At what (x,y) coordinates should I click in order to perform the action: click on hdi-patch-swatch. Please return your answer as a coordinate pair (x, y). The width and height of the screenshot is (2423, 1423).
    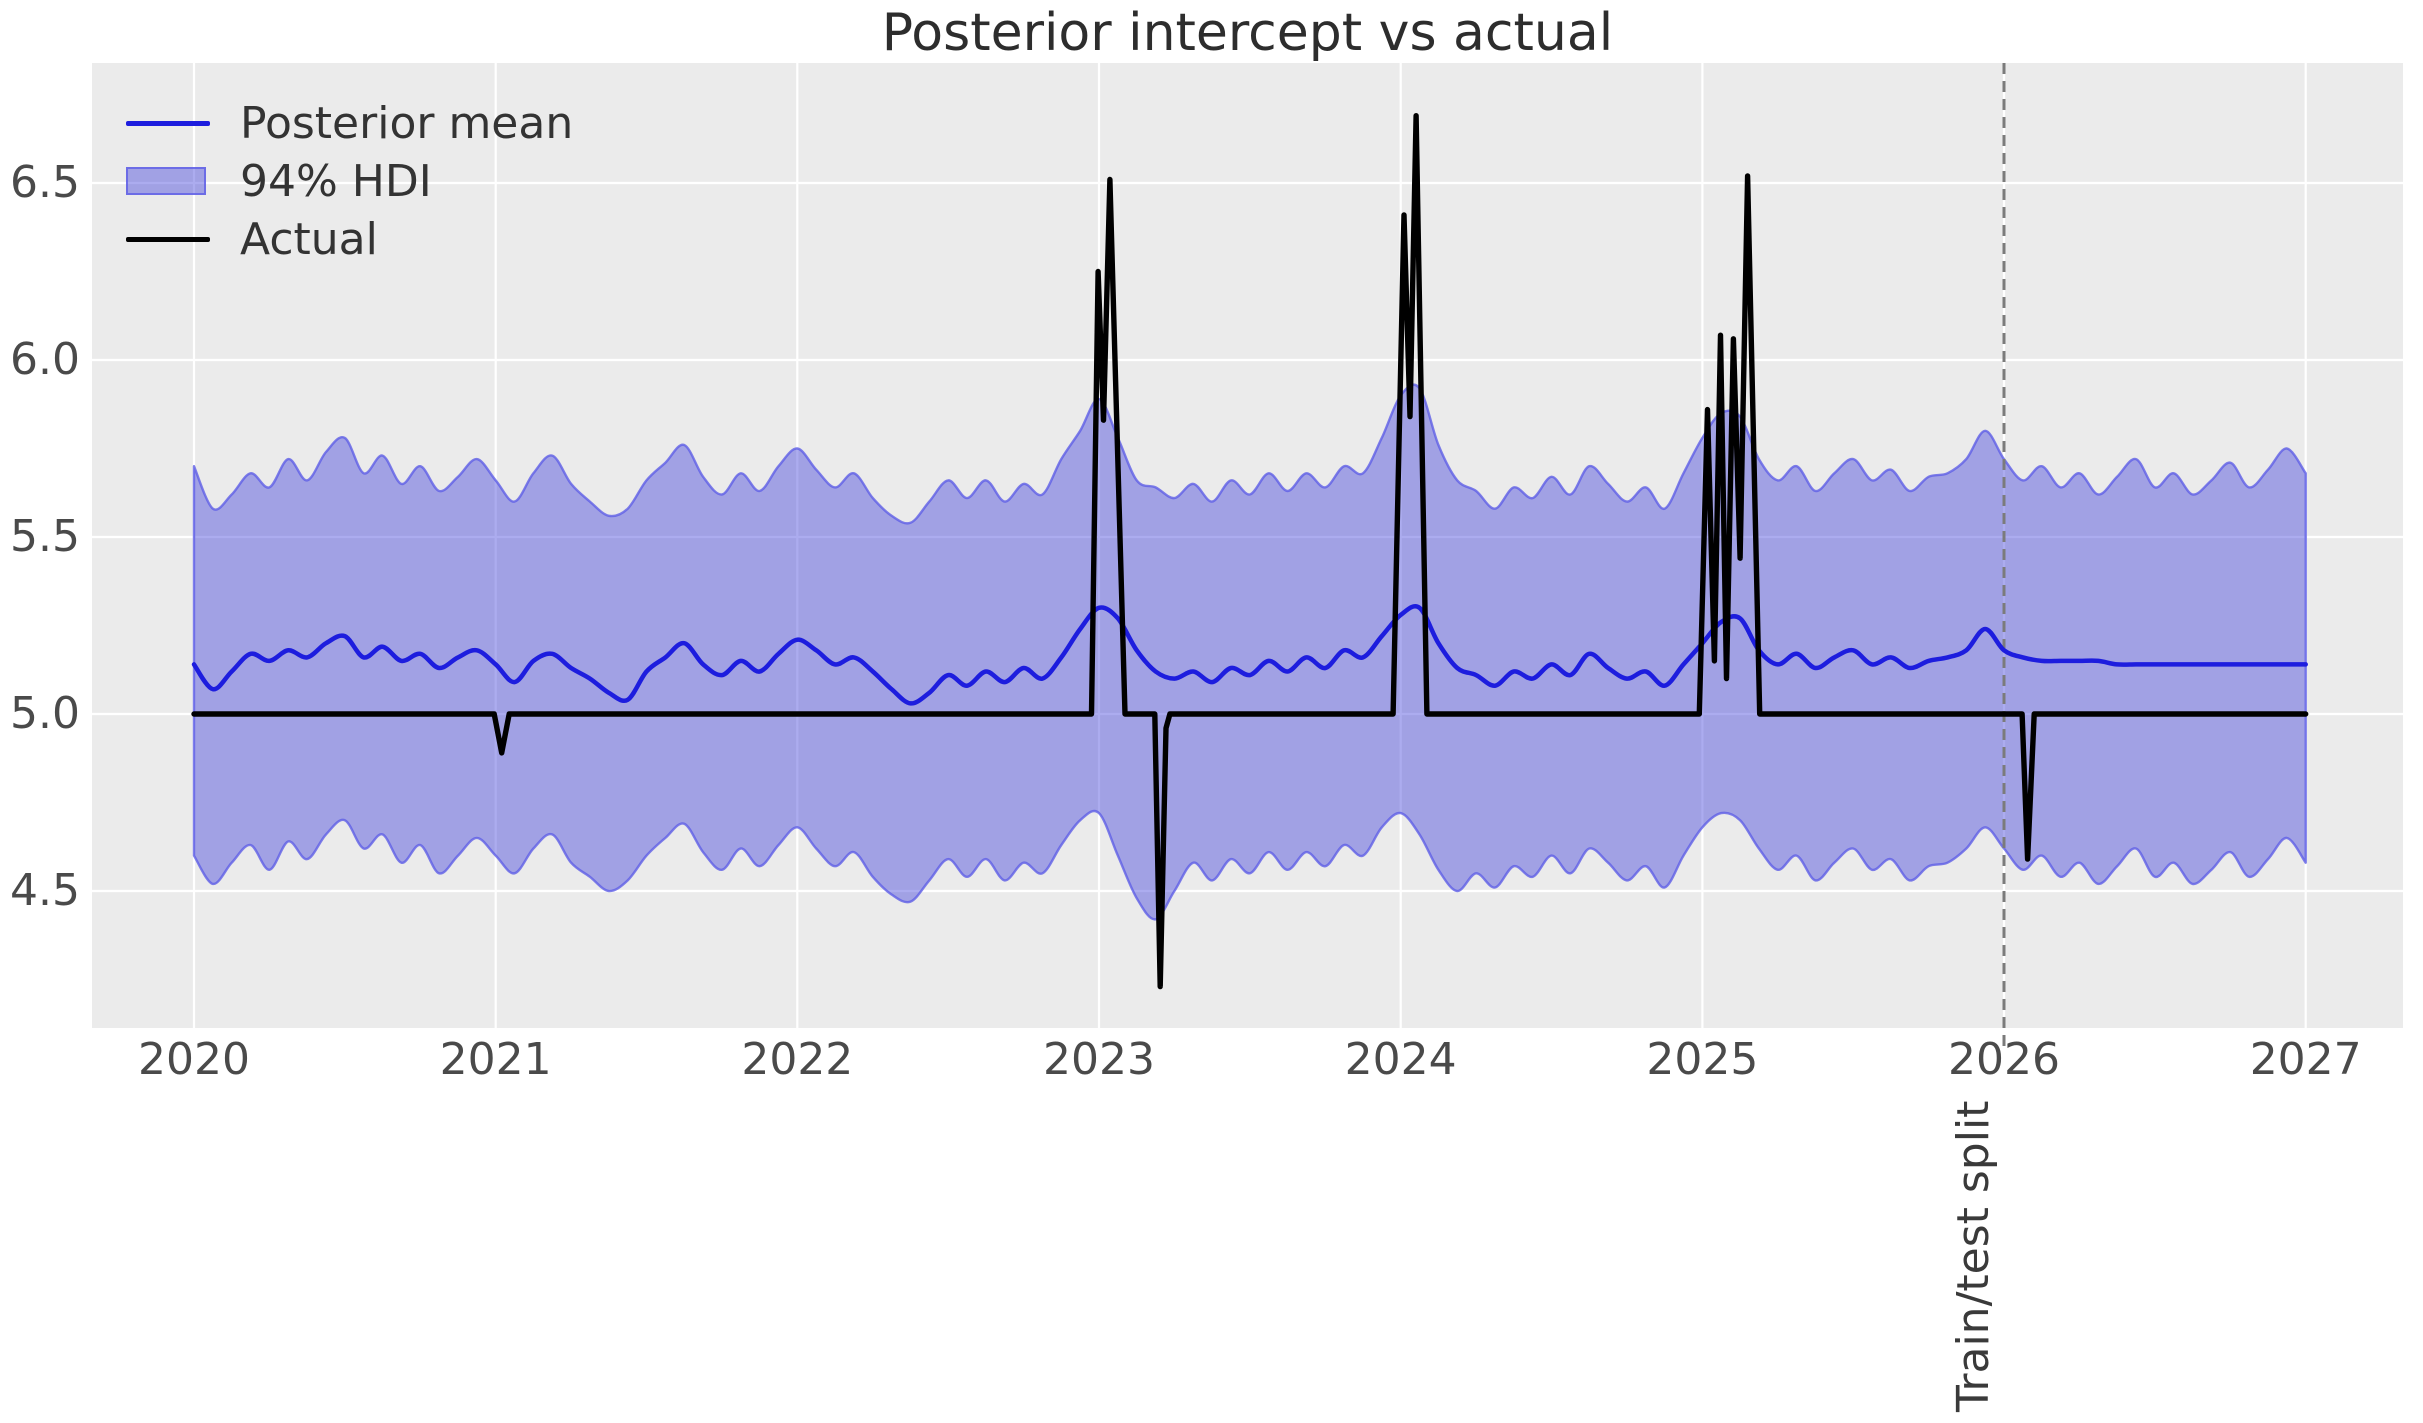
    Looking at the image, I should click on (168, 181).